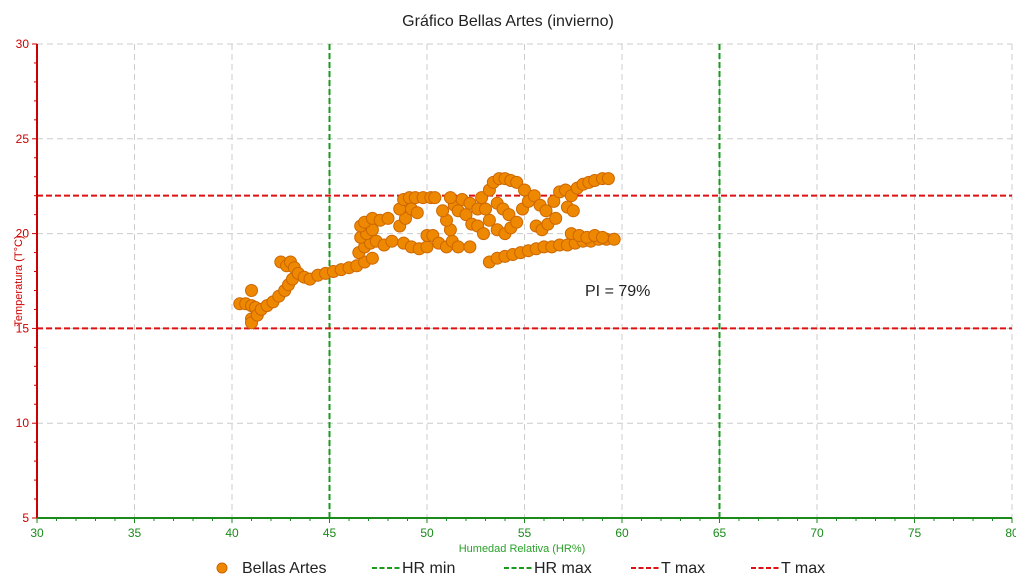 The width and height of the screenshot is (1016, 582). What do you see at coordinates (428, 568) in the screenshot?
I see `legend-label: HR min` at bounding box center [428, 568].